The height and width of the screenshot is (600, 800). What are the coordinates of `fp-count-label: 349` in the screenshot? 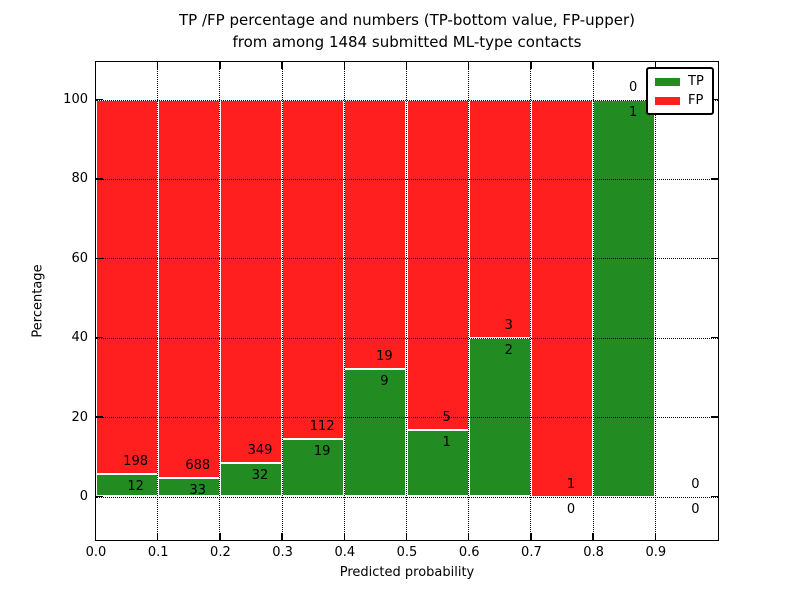 It's located at (260, 451).